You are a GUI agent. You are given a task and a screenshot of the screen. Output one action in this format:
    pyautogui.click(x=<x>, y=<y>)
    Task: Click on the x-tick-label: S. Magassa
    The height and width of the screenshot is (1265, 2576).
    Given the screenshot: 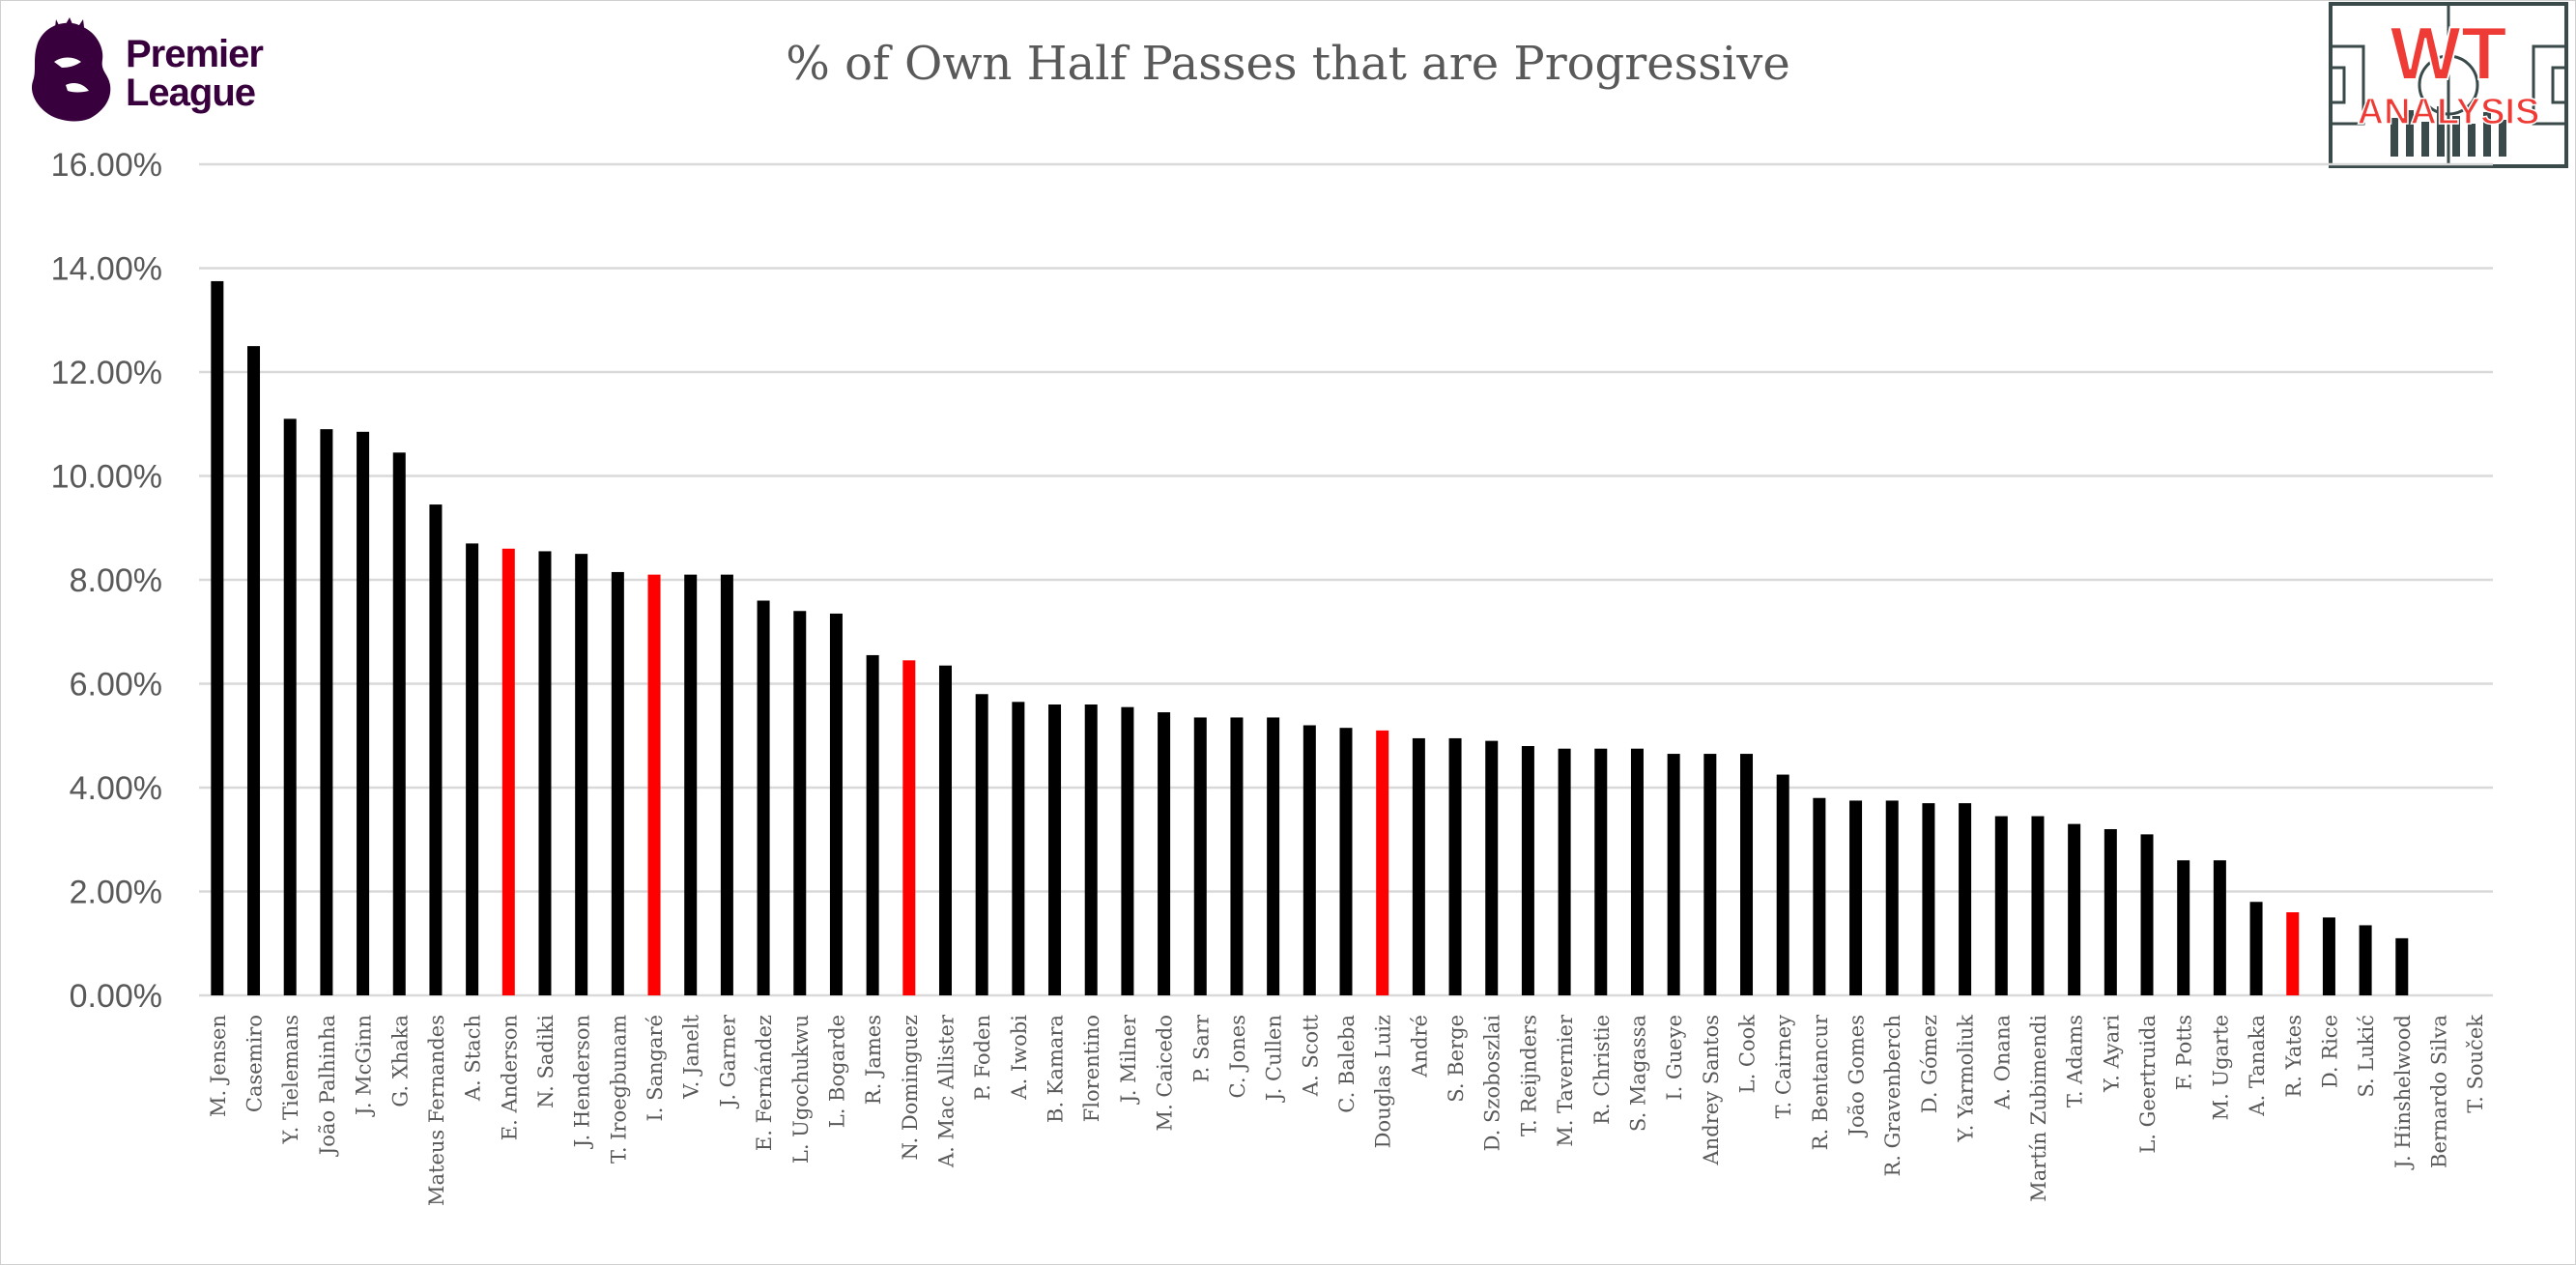 What is the action you would take?
    pyautogui.click(x=1638, y=1073)
    